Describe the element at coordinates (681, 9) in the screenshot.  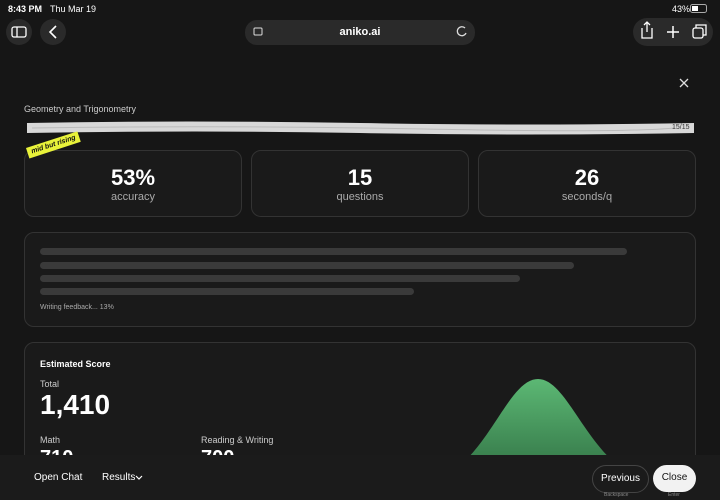
I see `battery-level: 43%` at that location.